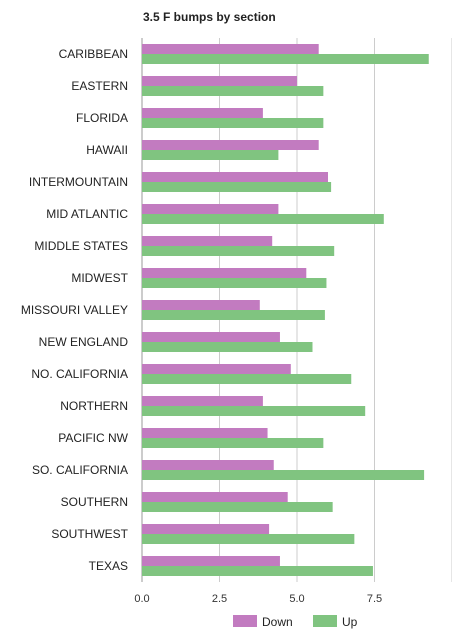 This screenshot has width=452, height=640. Describe the element at coordinates (201, 305) in the screenshot. I see `bar-down-missouri-valley` at that location.